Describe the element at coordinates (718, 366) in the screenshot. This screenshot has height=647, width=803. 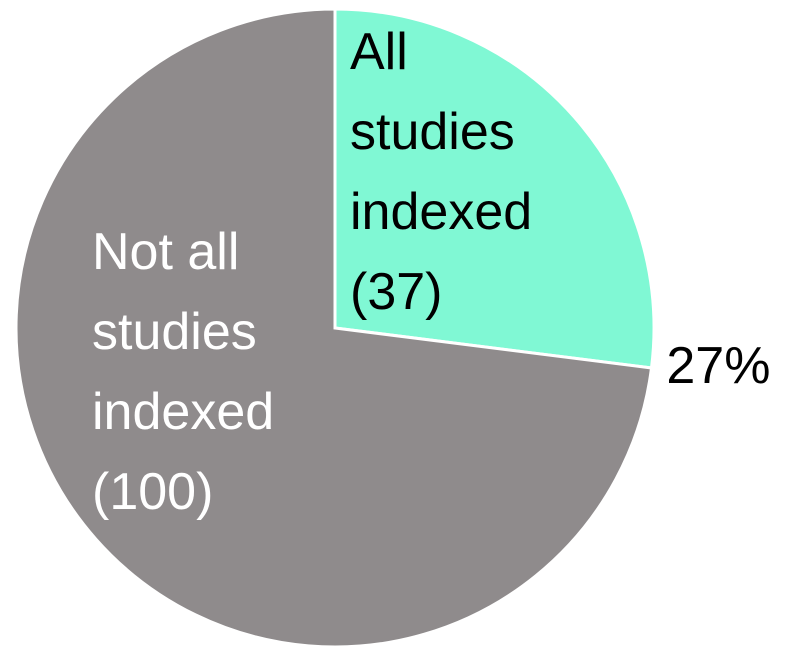
I see `value-label: 27%` at that location.